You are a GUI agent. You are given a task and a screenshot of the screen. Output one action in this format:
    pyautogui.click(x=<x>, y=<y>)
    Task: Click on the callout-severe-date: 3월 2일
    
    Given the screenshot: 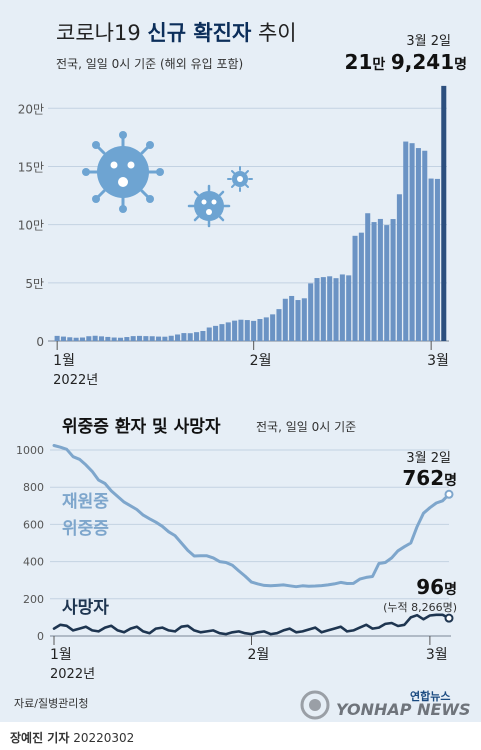 What is the action you would take?
    pyautogui.click(x=428, y=458)
    